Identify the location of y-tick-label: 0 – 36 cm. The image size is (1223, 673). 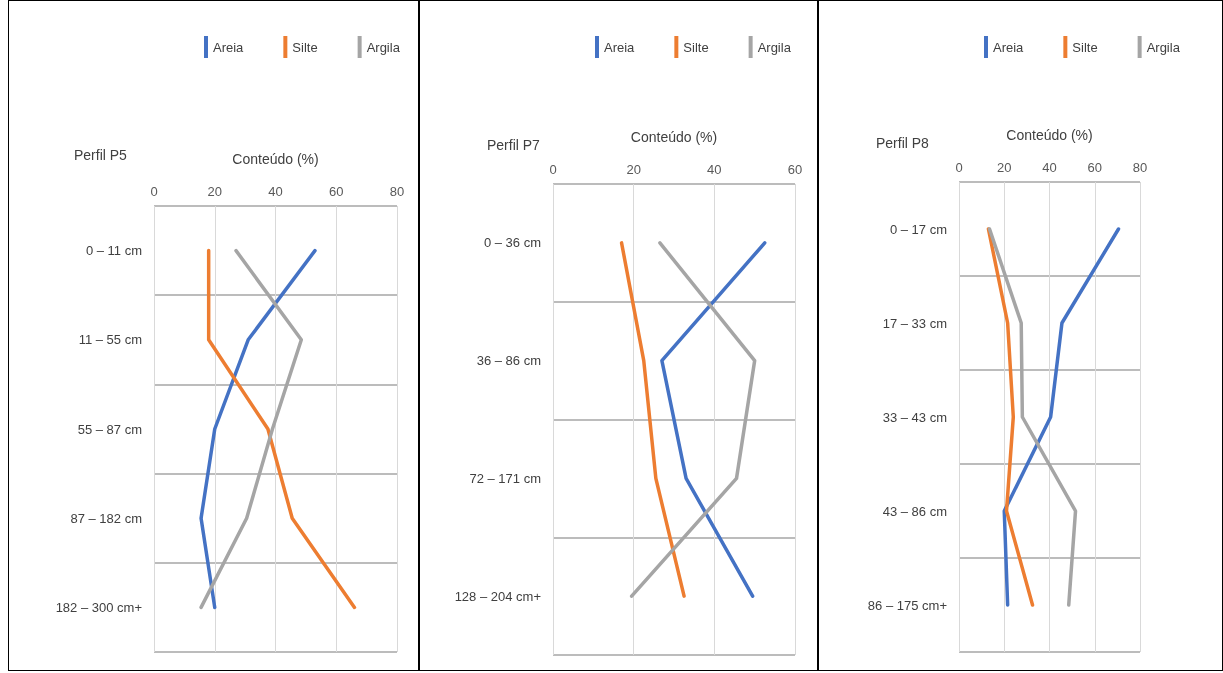
(512, 243).